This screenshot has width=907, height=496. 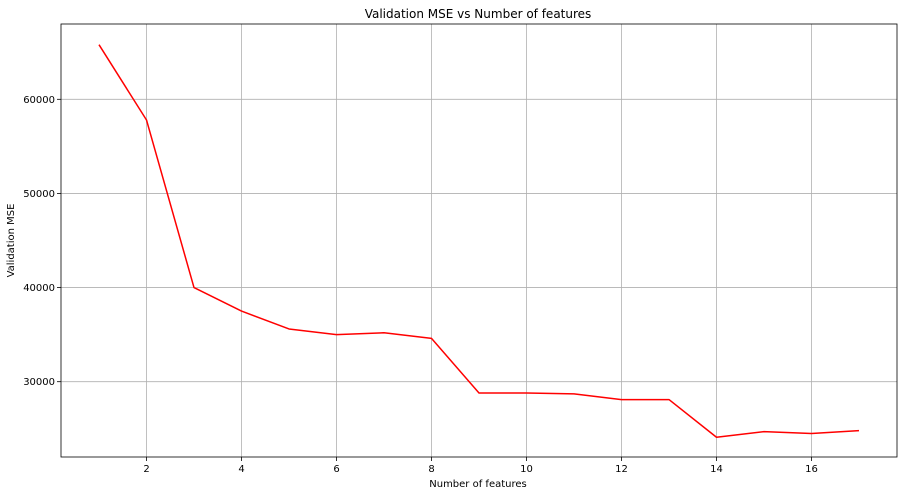 I want to click on x-tick-label: 10, so click(x=526, y=469).